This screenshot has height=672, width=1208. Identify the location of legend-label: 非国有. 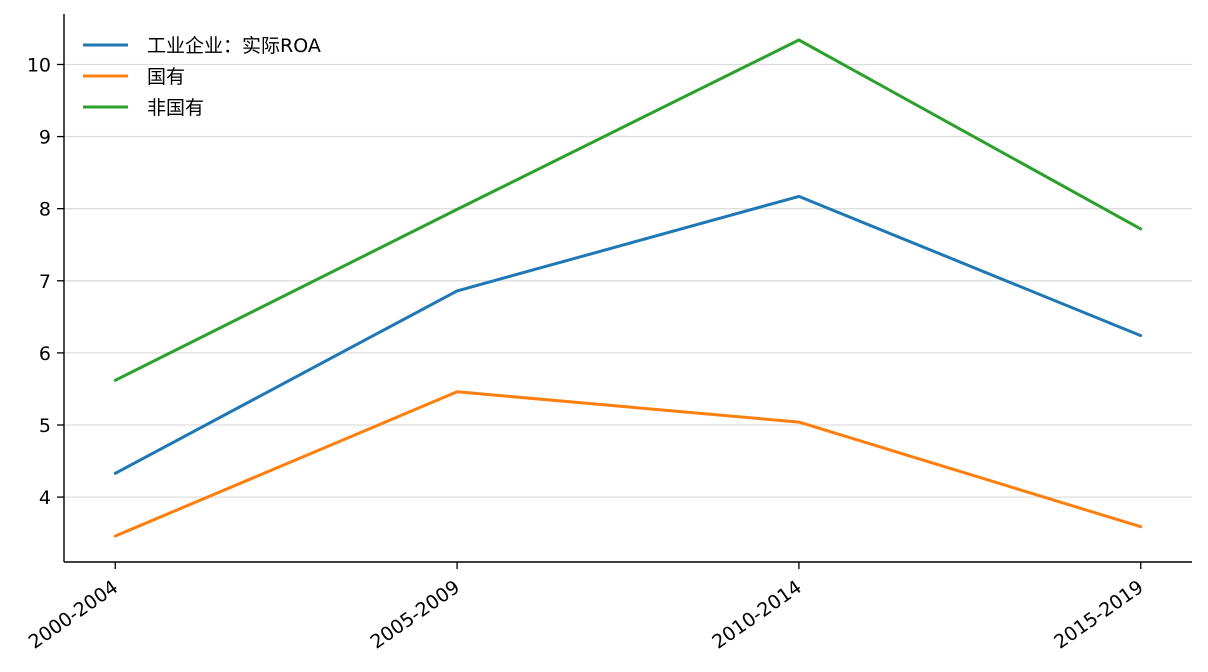
(175, 108).